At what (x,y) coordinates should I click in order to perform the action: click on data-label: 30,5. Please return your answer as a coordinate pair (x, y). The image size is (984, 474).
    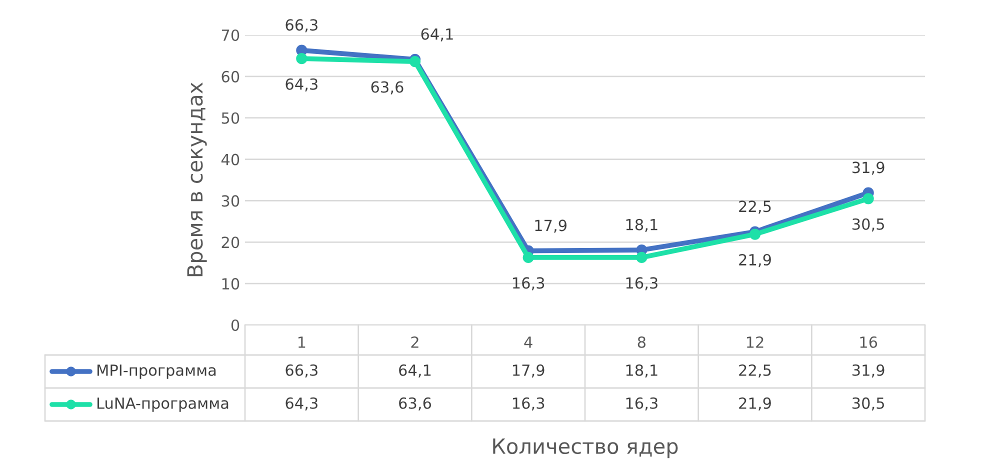
    Looking at the image, I should click on (868, 403).